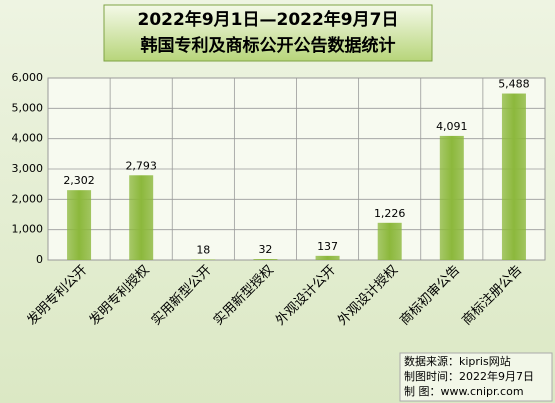 Image resolution: width=555 pixels, height=403 pixels. What do you see at coordinates (28, 168) in the screenshot?
I see `y-tick-label: 3,000` at bounding box center [28, 168].